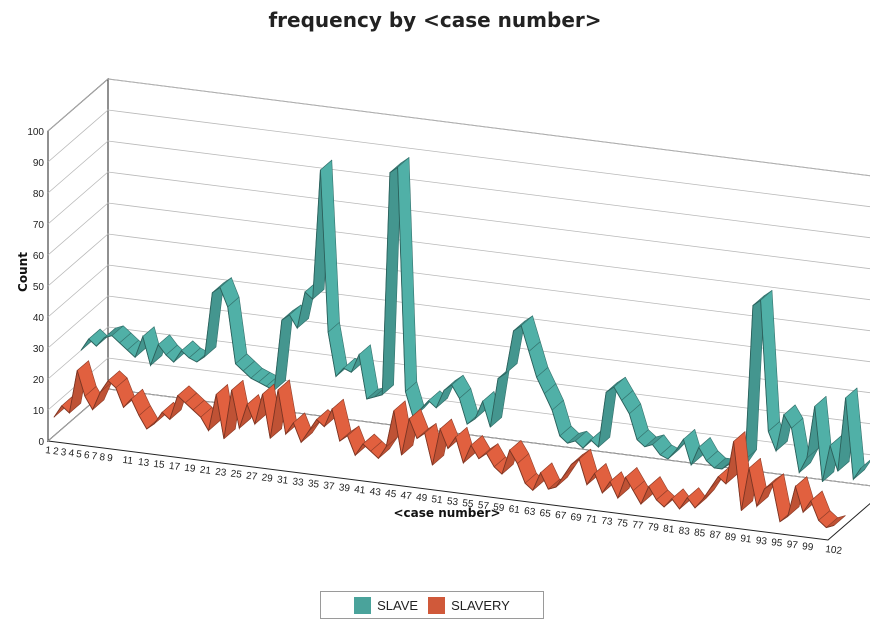 This screenshot has height=628, width=870. What do you see at coordinates (109, 459) in the screenshot?
I see `x-tick-label: 9` at bounding box center [109, 459].